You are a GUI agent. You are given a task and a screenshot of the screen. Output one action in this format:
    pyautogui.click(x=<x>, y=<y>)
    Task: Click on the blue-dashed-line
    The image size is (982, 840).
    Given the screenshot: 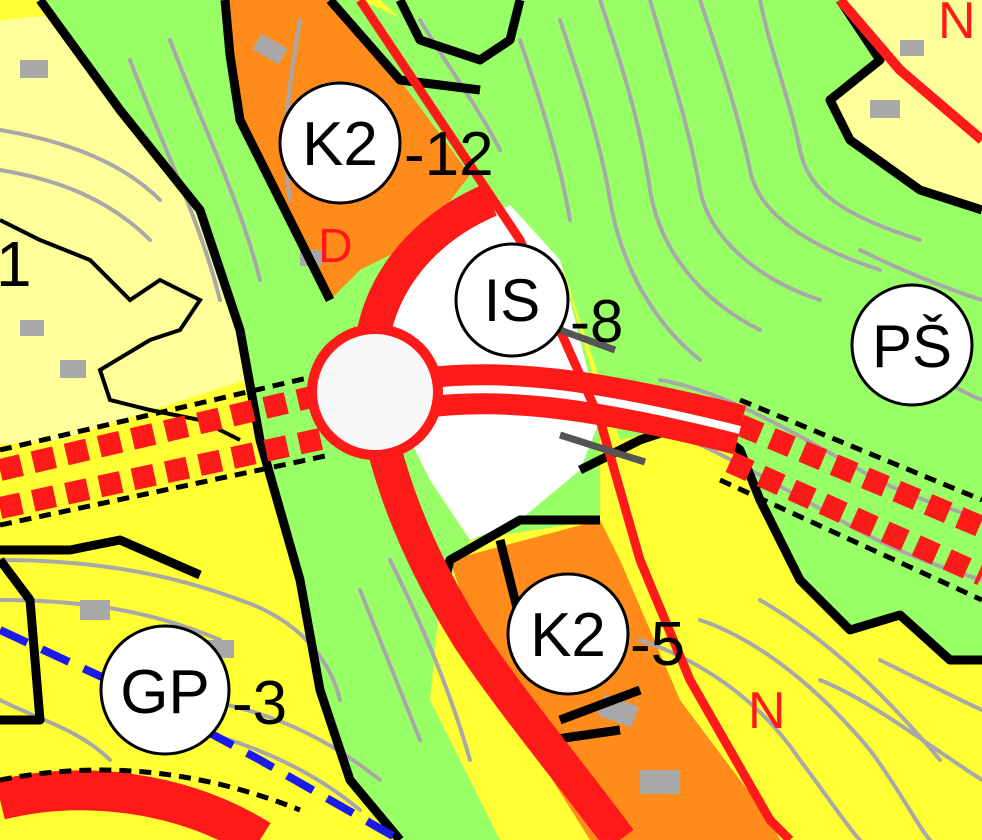 What is the action you would take?
    pyautogui.click(x=201, y=733)
    